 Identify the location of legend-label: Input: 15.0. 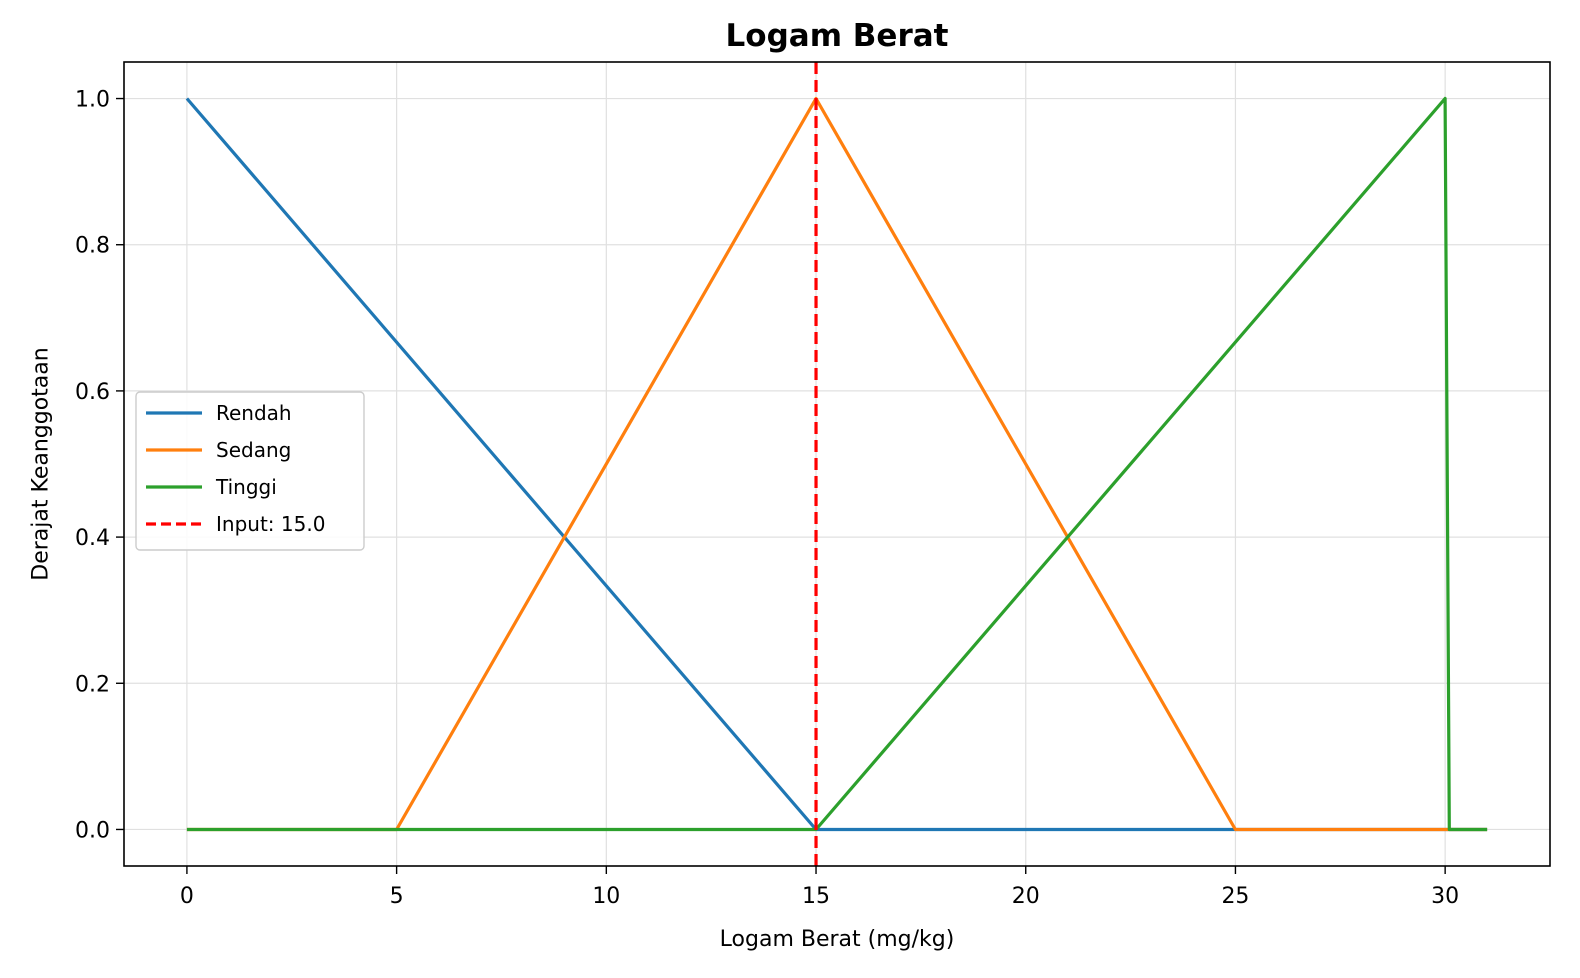
(270, 524).